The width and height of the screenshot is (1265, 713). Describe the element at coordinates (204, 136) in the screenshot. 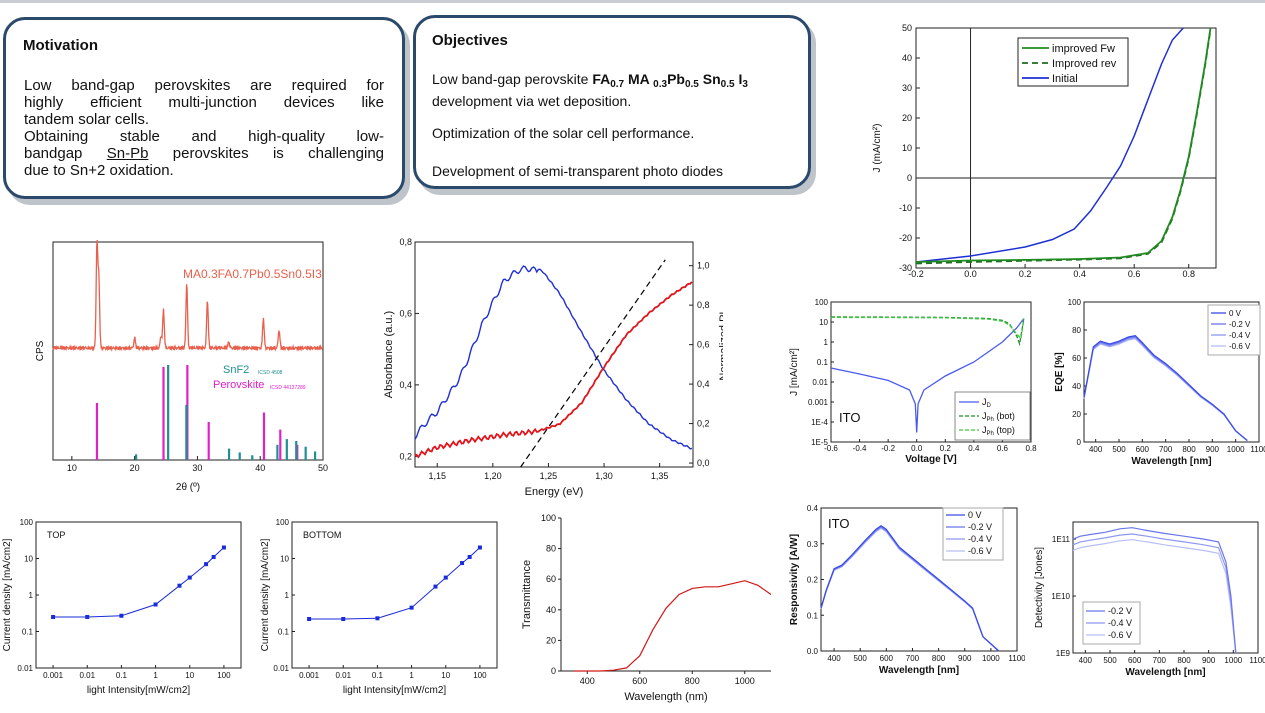

I see `motivation-line: Obtaining stable and high-quality low-` at that location.